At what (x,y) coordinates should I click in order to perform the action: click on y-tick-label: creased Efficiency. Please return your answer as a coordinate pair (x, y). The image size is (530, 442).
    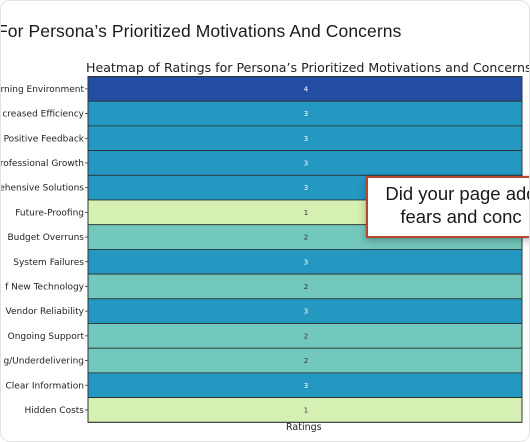
    Looking at the image, I should click on (43, 115).